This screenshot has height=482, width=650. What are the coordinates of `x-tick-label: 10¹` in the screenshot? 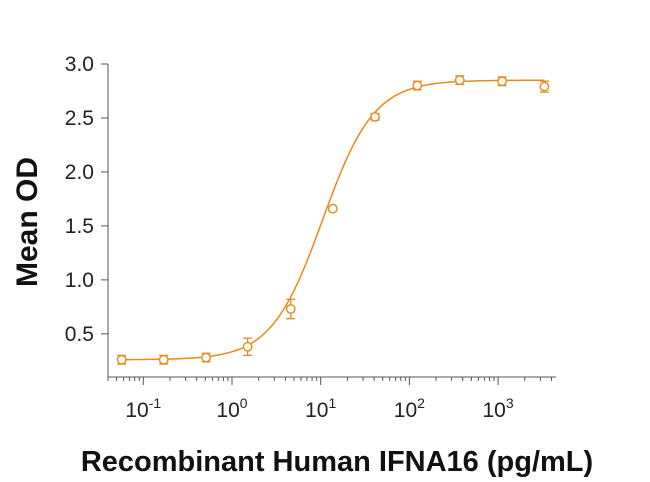 It's located at (320, 408).